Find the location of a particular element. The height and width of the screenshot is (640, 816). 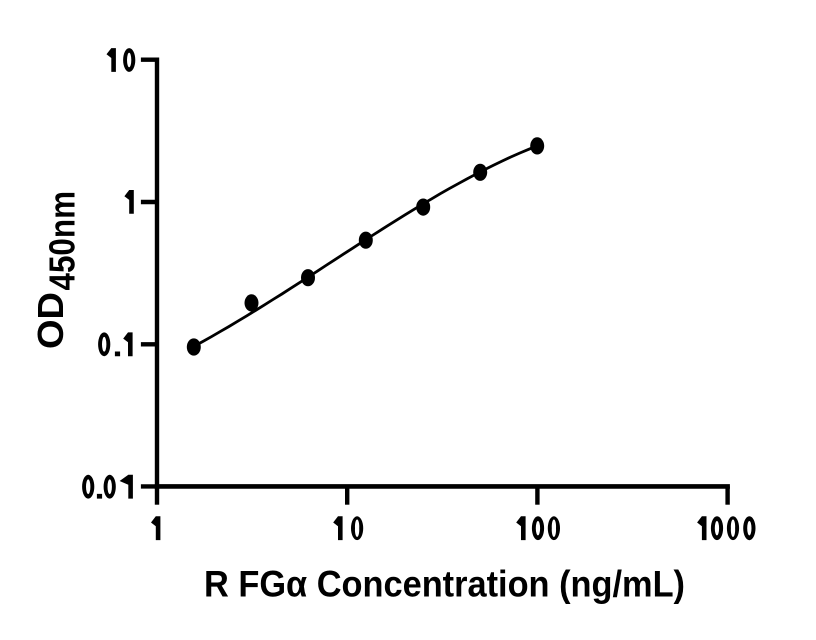

svg-text: R FGα Concentration (ng/mL) is located at coordinates (444, 583).